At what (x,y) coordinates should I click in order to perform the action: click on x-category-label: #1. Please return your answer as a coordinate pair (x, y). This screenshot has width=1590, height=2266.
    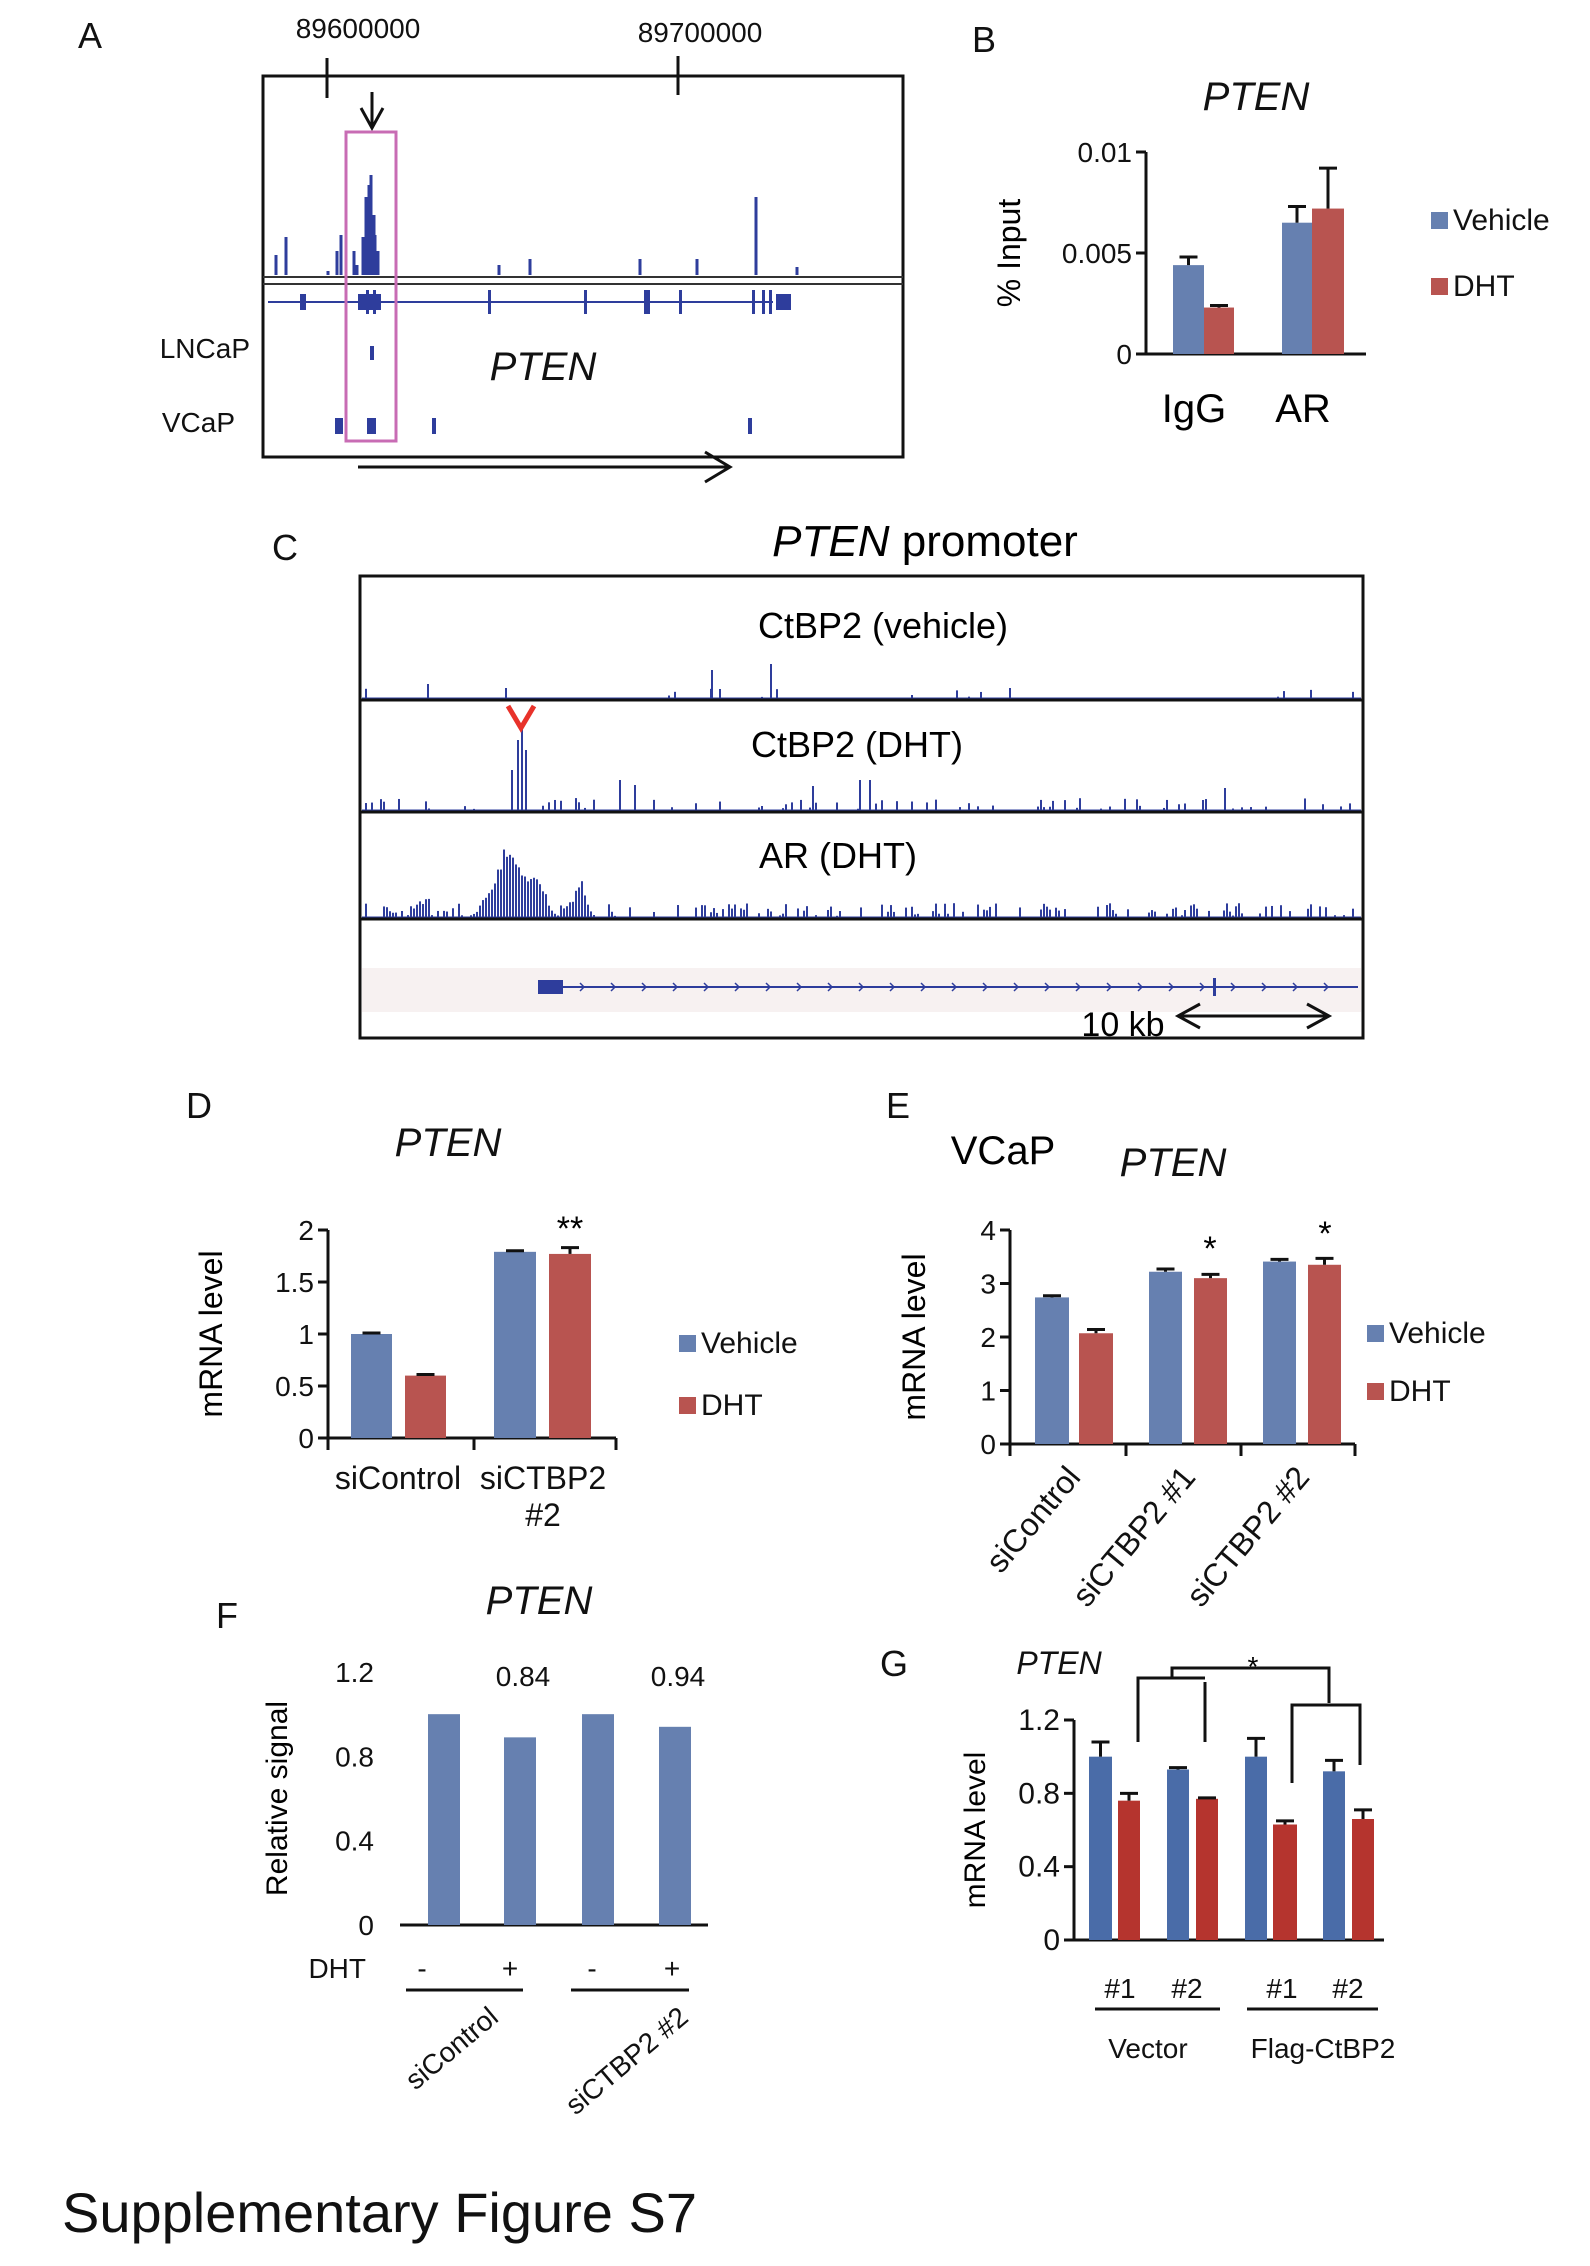
    Looking at the image, I should click on (1281, 1988).